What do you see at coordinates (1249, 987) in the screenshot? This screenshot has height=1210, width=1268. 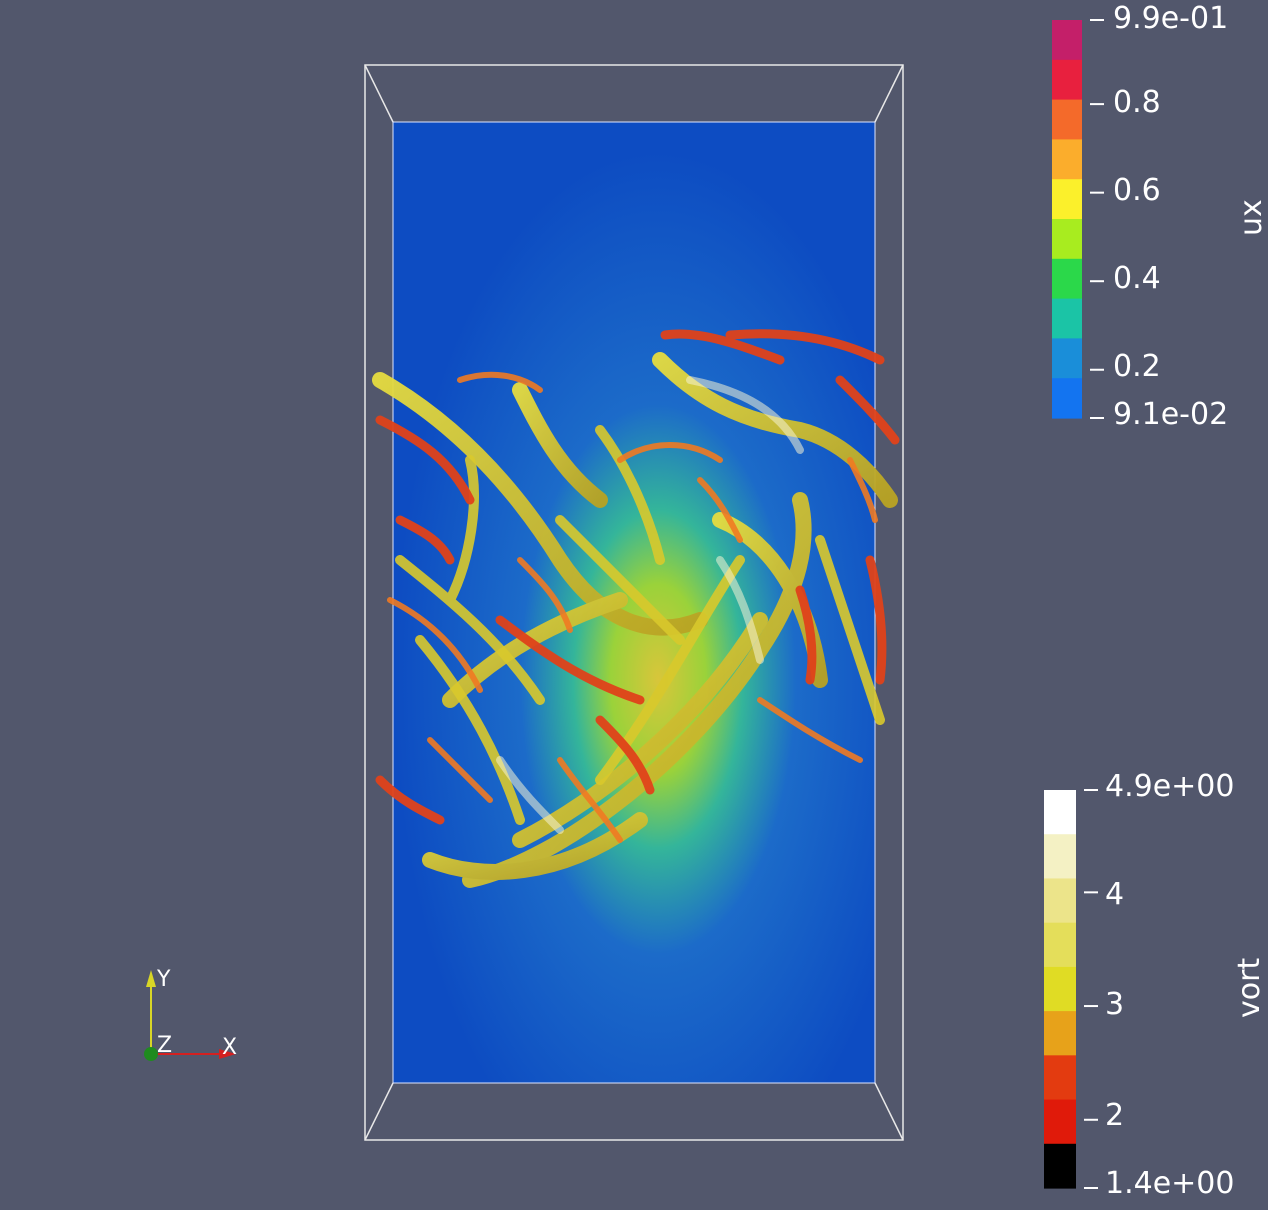 I see `vort-bar-title: vort` at bounding box center [1249, 987].